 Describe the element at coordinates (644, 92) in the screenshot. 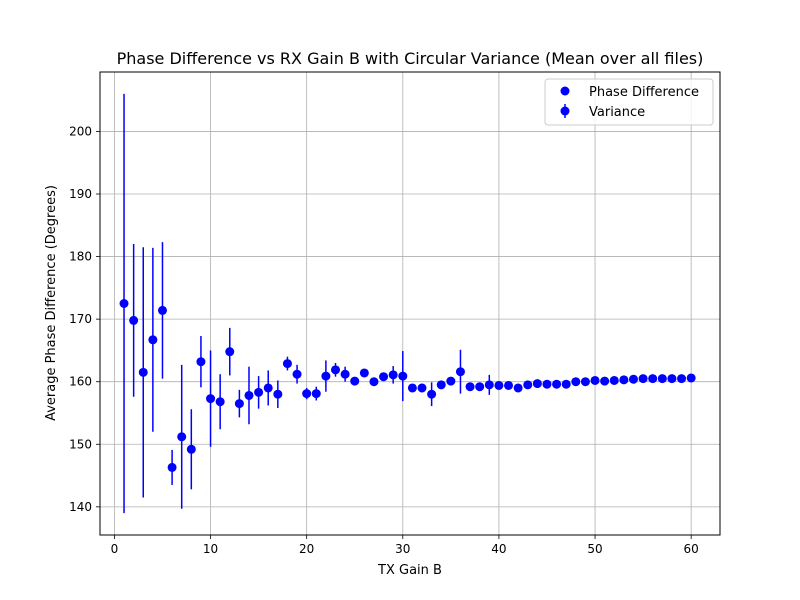

I see `legend-label-phase-difference: Phase Difference` at that location.